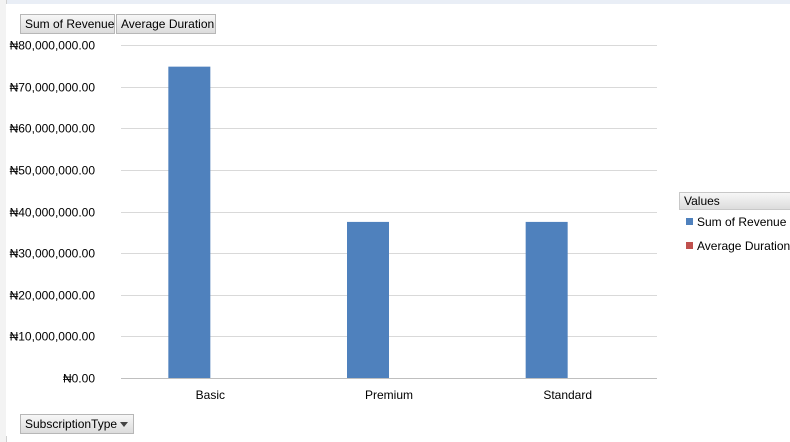 This screenshot has height=442, width=790. I want to click on x-tick-label: Premium, so click(389, 395).